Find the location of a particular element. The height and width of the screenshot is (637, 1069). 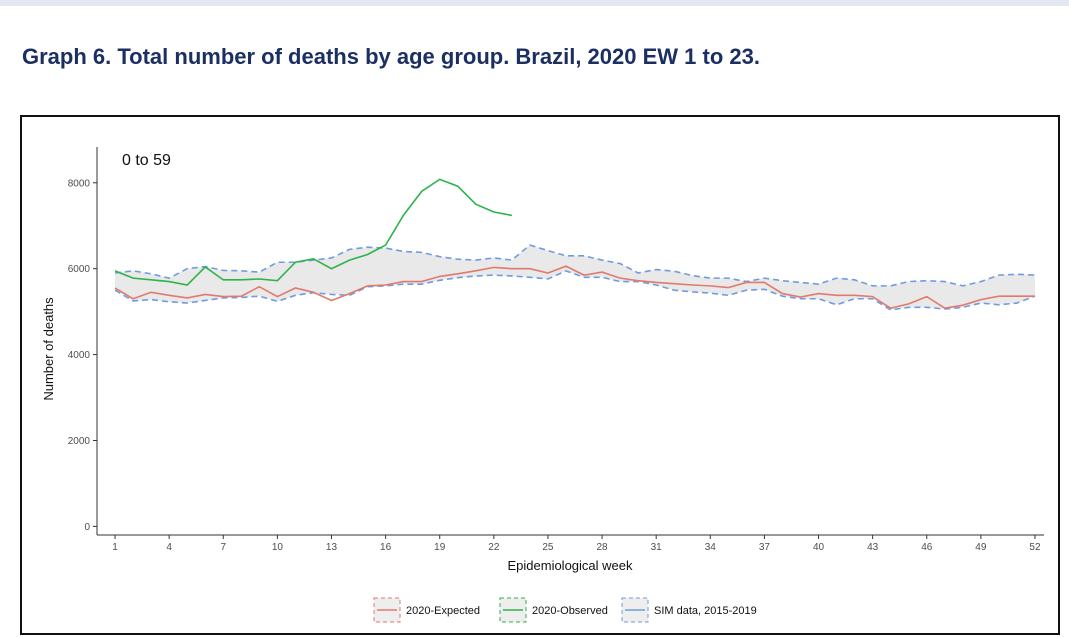

x-ticks: 1 4 7 10 13 16 19 22 25 28 31 34 37 40 43 46 49 52 is located at coordinates (576, 544).